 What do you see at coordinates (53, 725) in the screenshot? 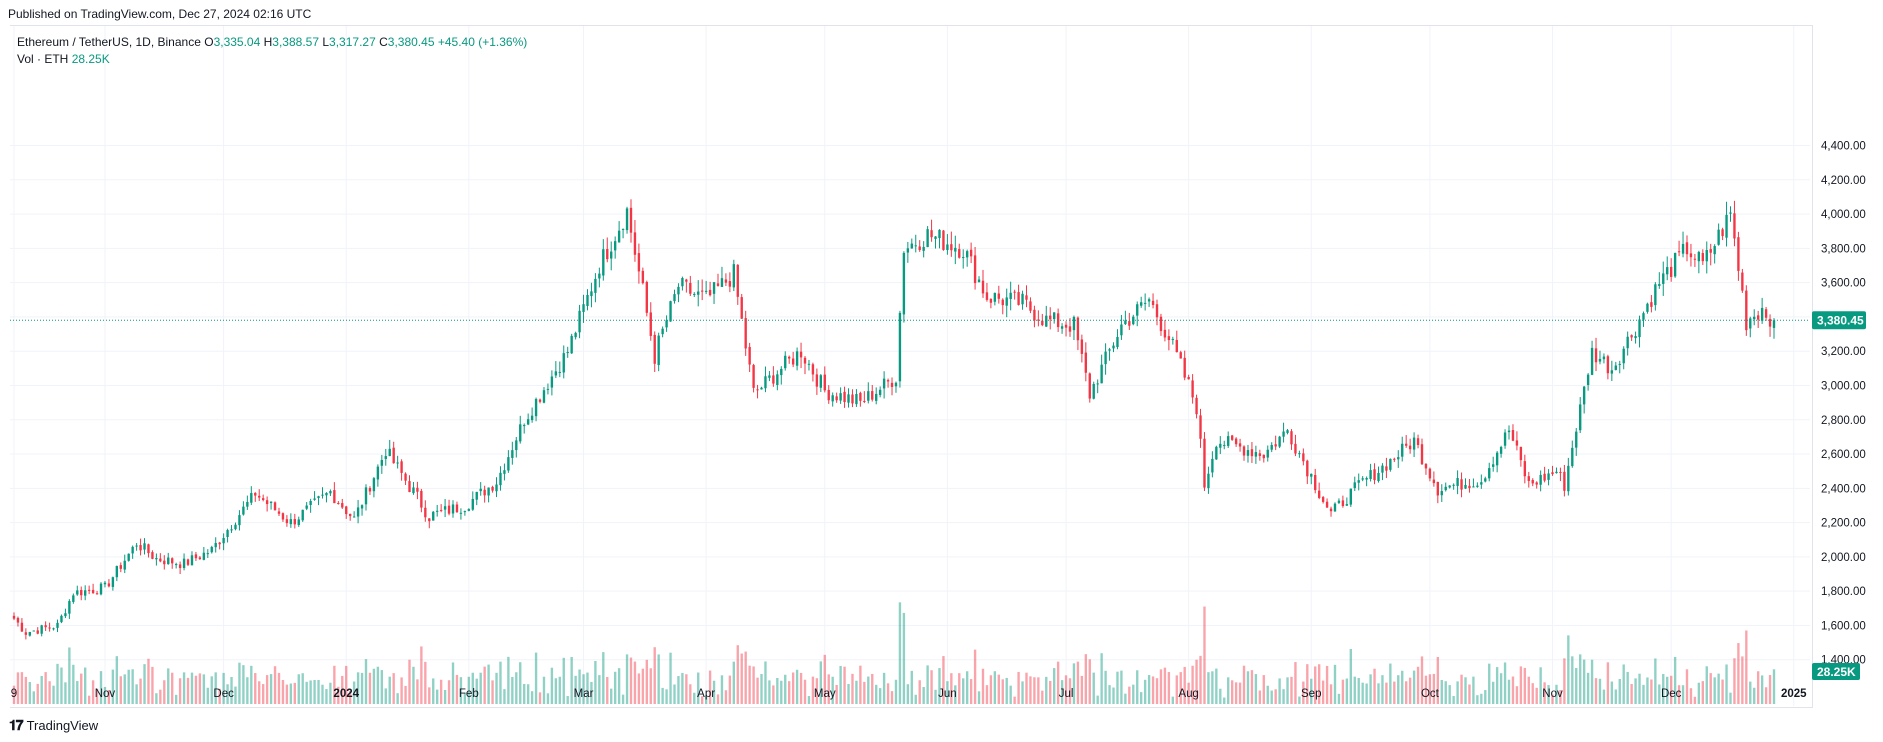
I see `tradingview-logo: 𝟏𝟕 TradingView` at bounding box center [53, 725].